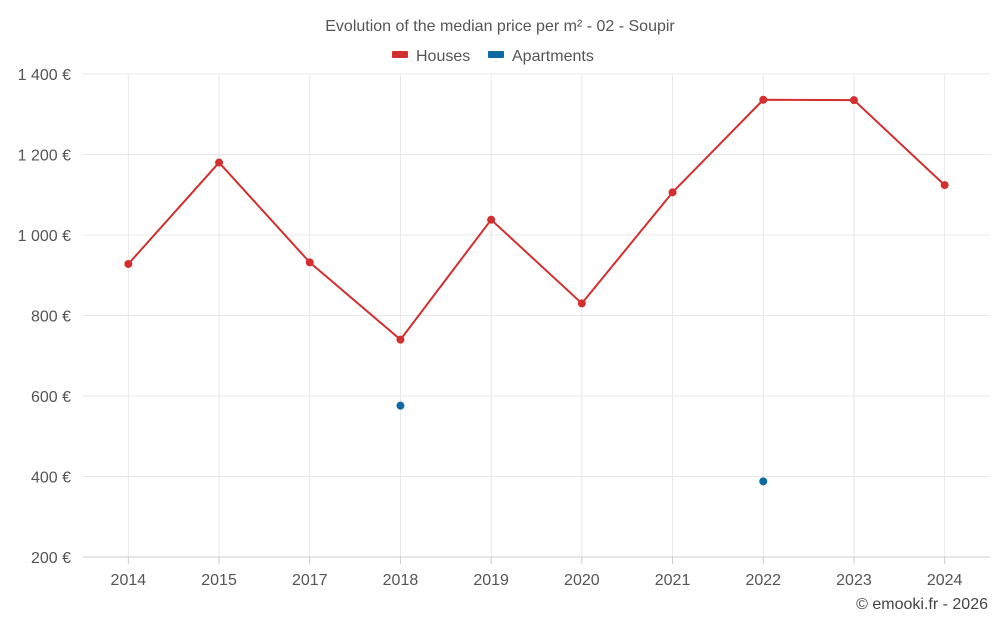 This screenshot has width=1000, height=625. I want to click on axes, so click(536, 560).